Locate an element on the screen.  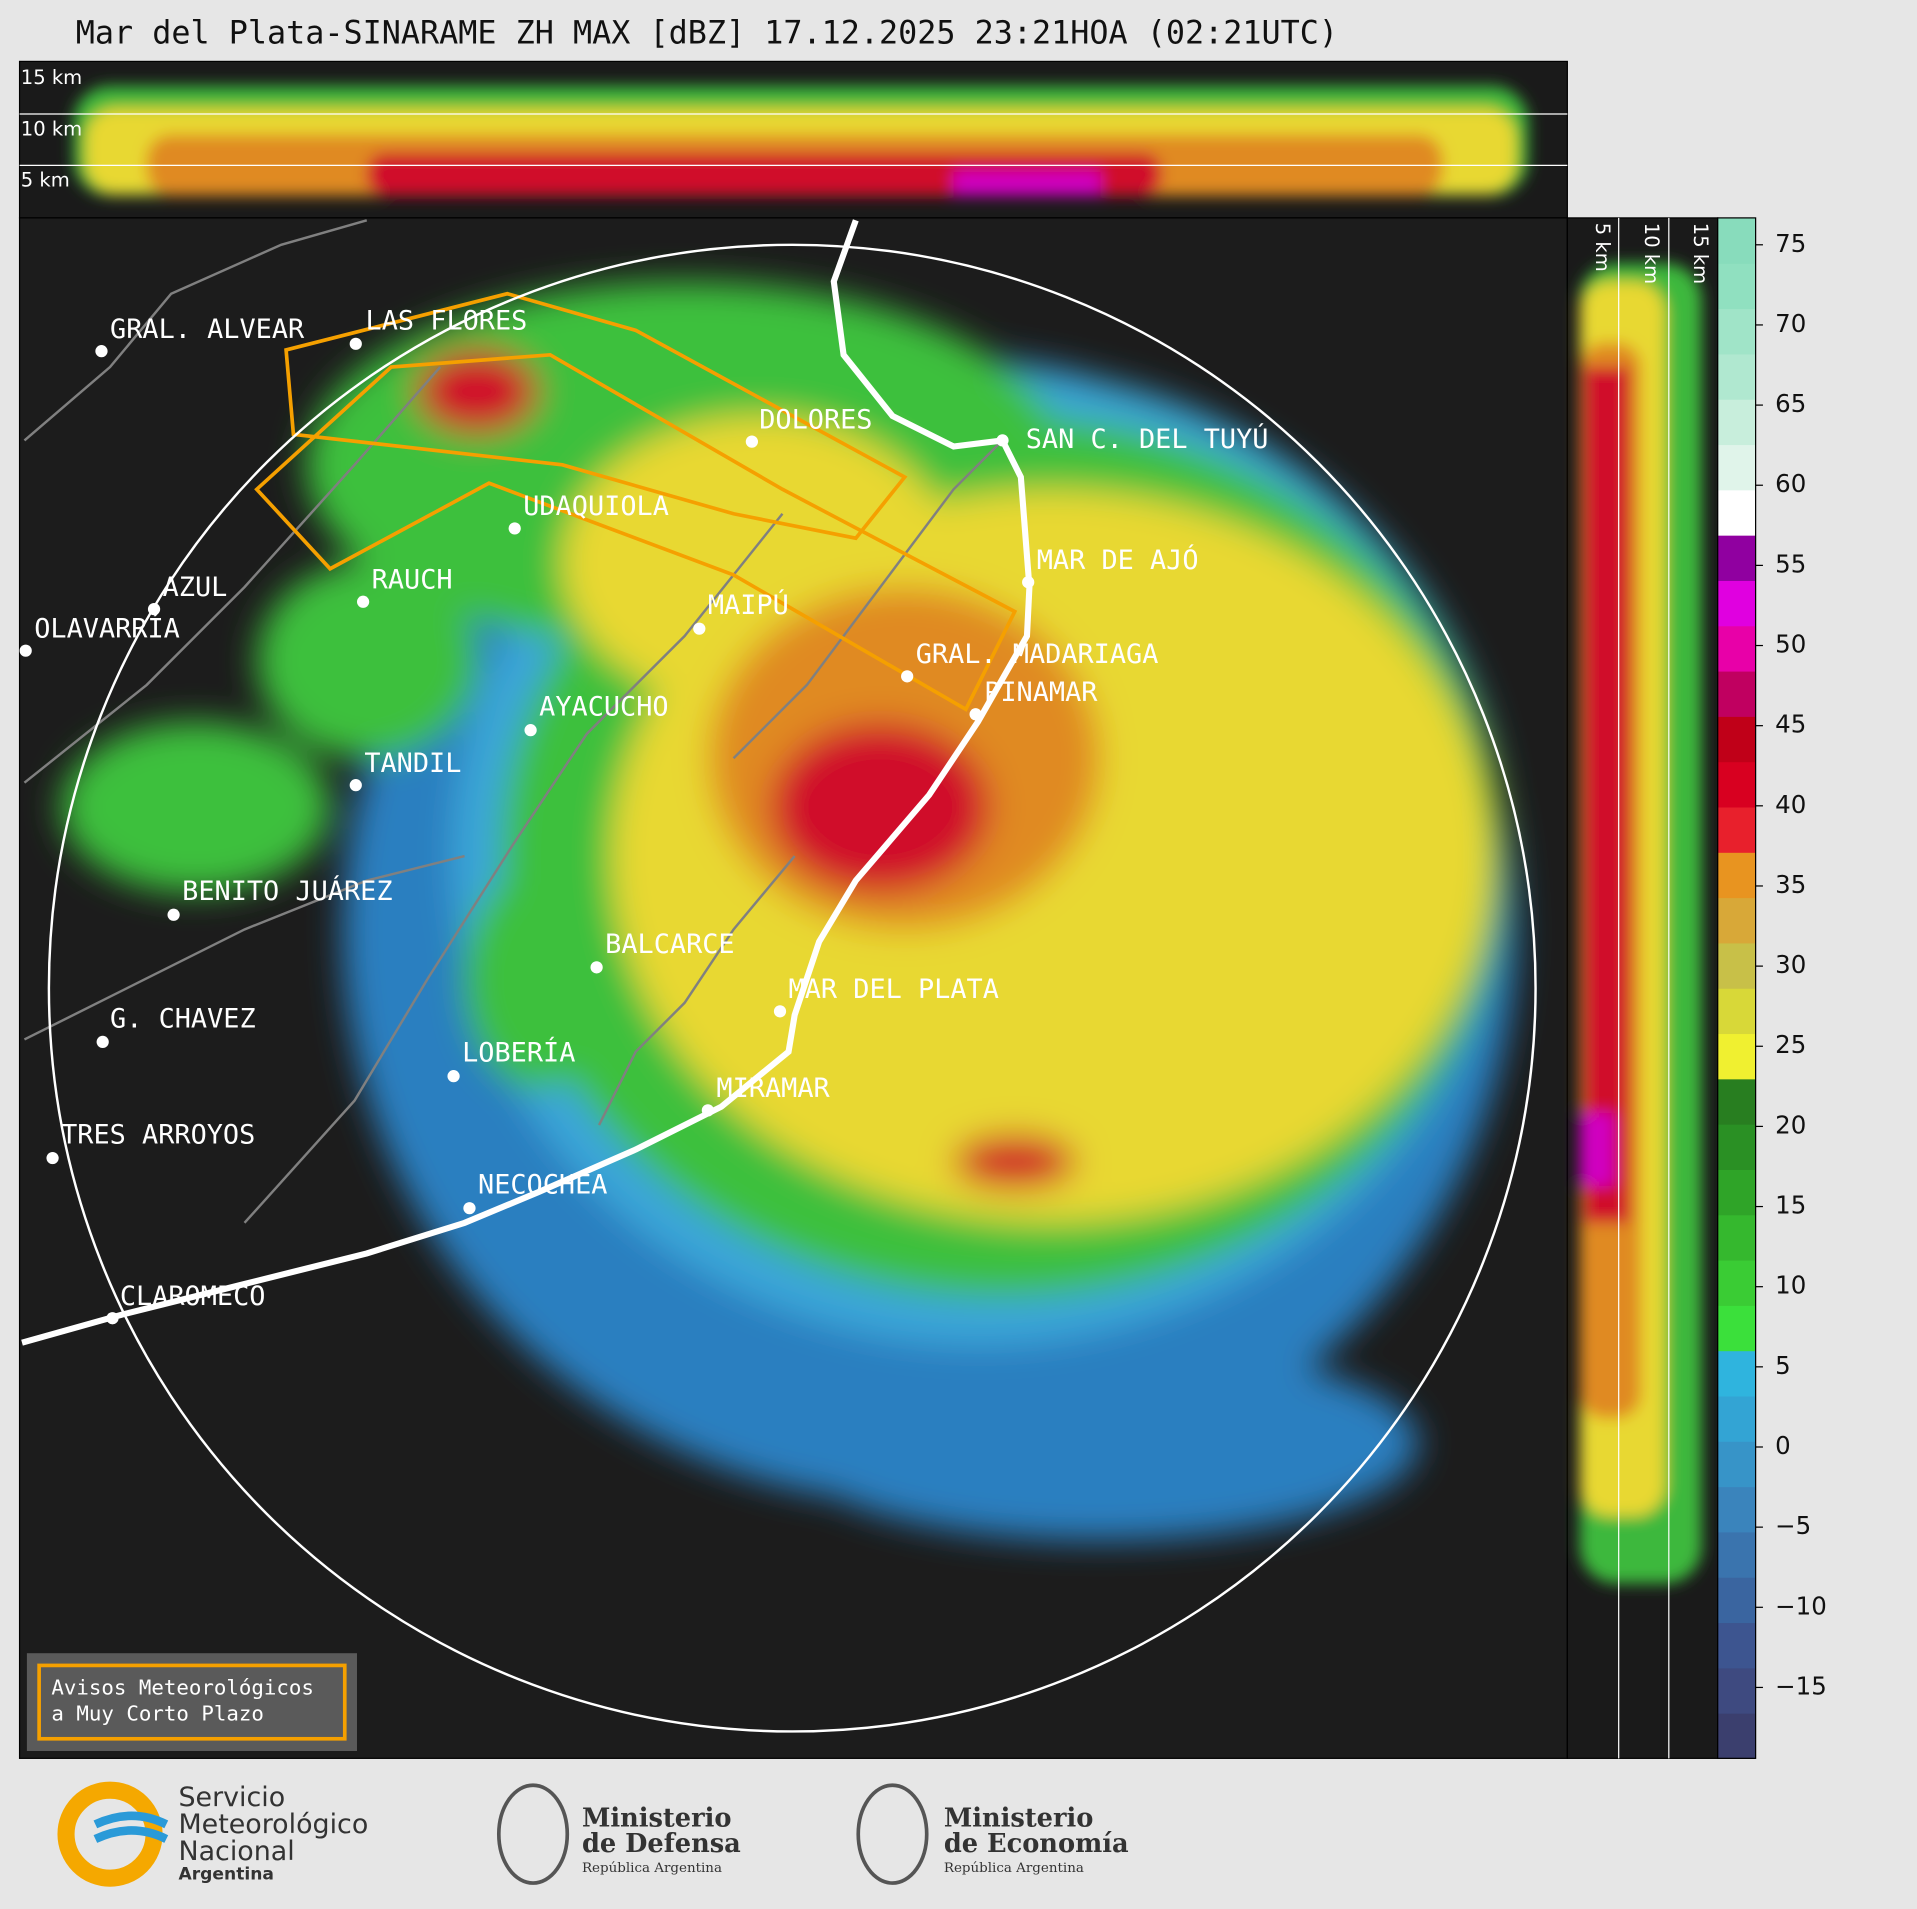
city-label: MAIPÚ is located at coordinates (748, 605).